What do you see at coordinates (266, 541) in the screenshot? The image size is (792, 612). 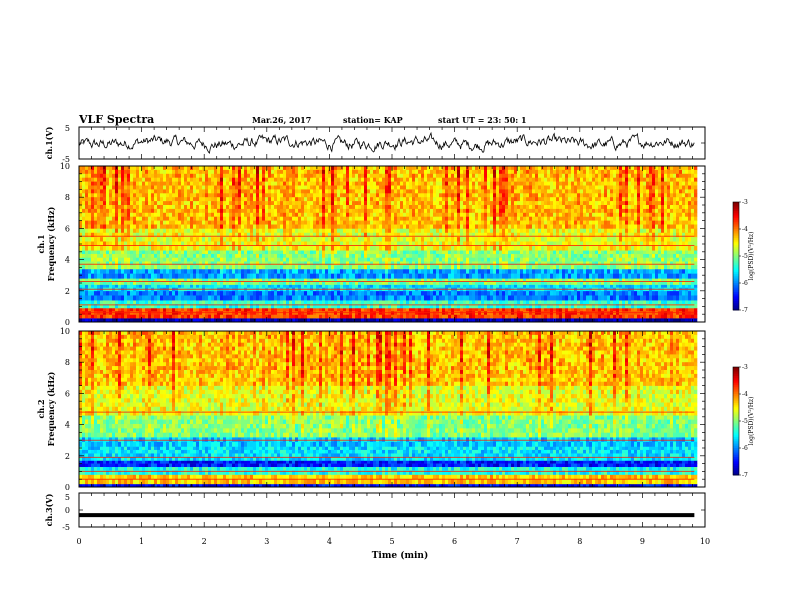 I see `time-tick-label: 3` at bounding box center [266, 541].